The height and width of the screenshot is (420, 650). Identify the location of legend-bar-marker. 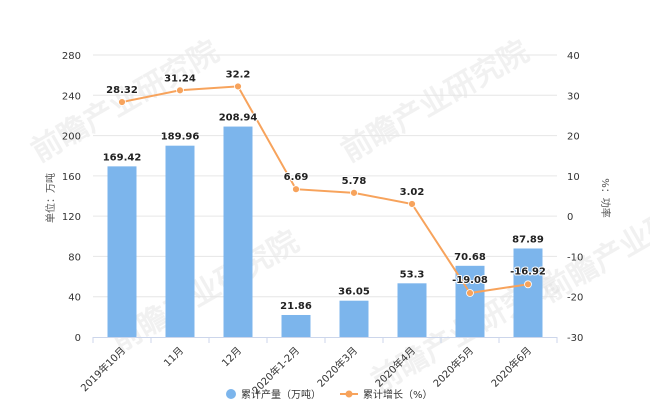
(231, 394).